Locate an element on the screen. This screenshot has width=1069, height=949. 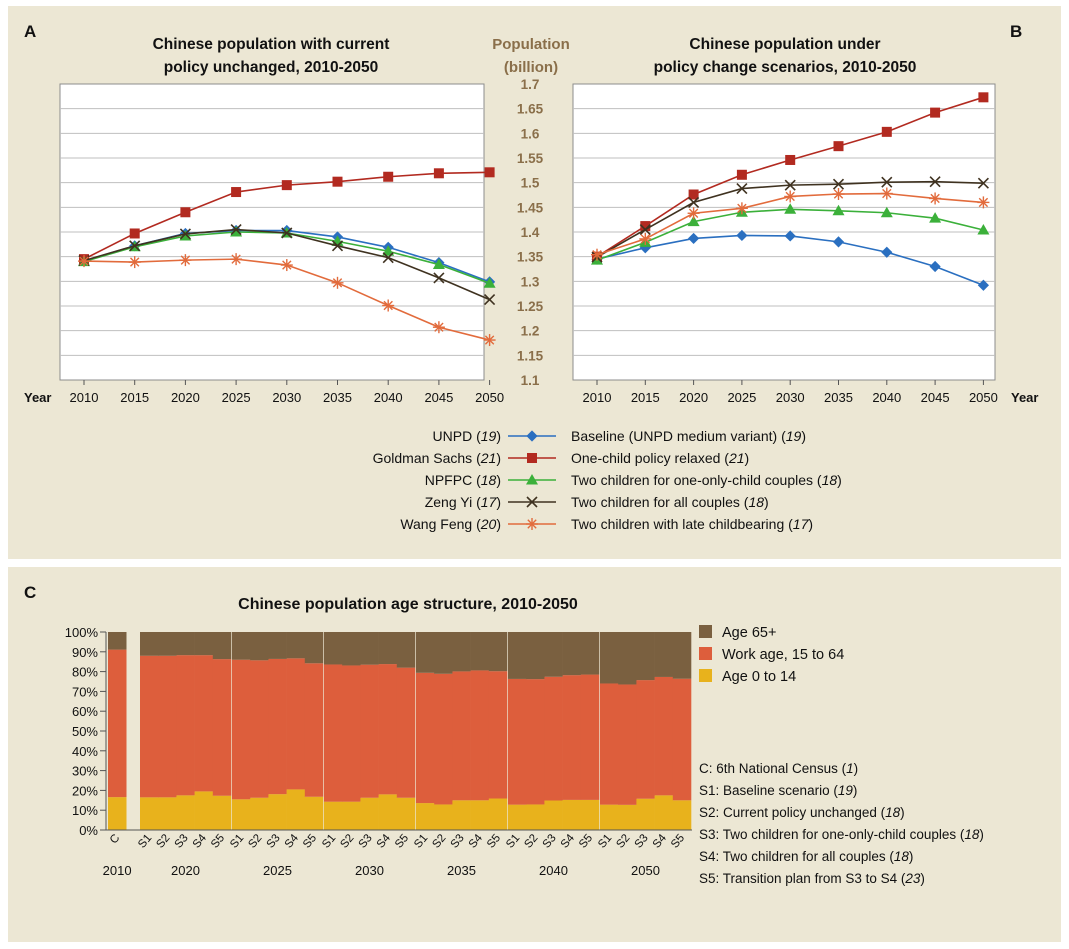
chart-c-bars is located at coordinates (399, 731).